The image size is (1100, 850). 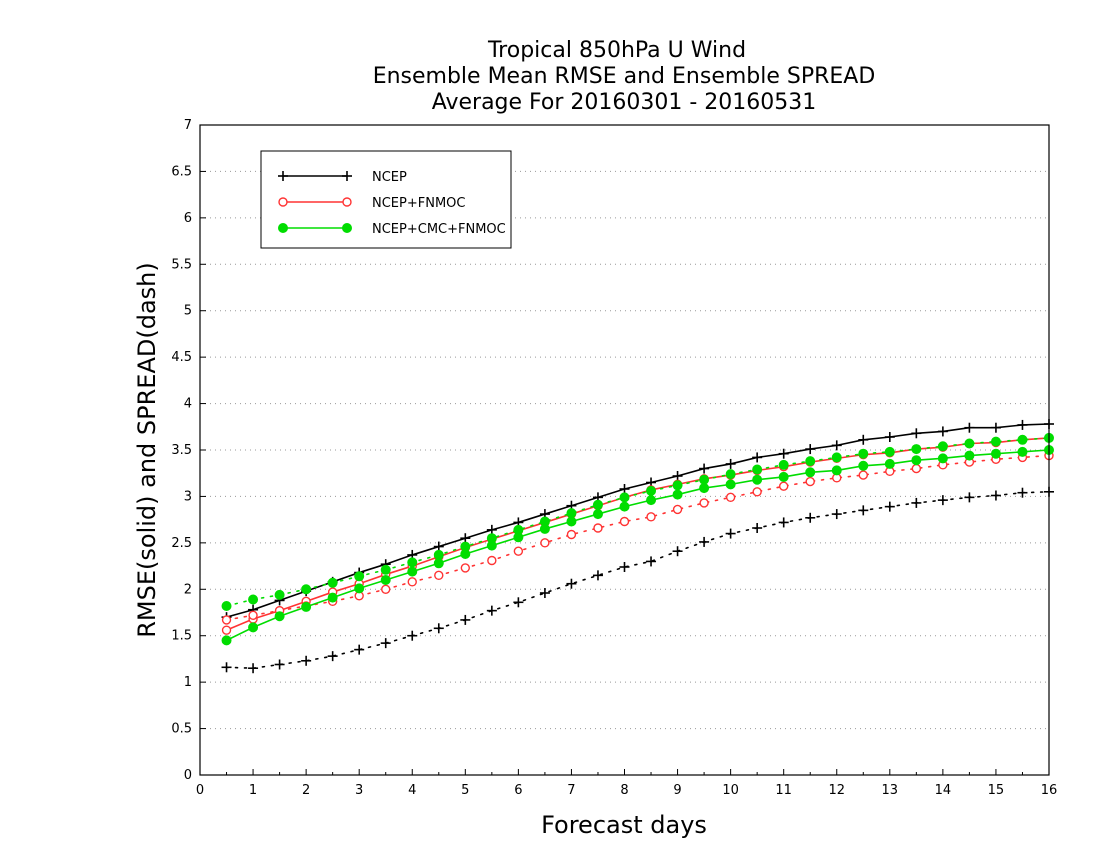 I want to click on y-tick-label-5: 2.5, so click(x=181, y=543).